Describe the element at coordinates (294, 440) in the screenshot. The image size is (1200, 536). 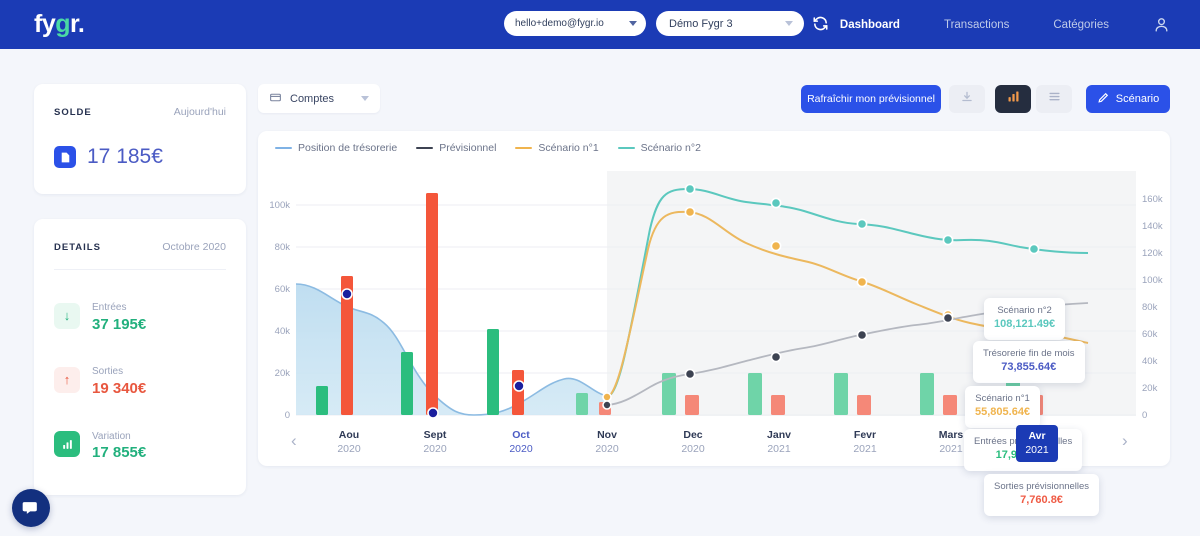
I see `chevron-left-icon: ‹` at that location.